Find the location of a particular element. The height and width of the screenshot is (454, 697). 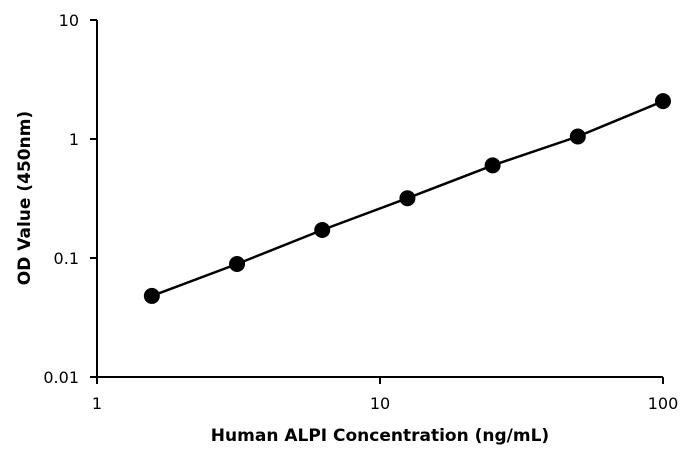

y-tick-label: 0.01 is located at coordinates (61, 377).